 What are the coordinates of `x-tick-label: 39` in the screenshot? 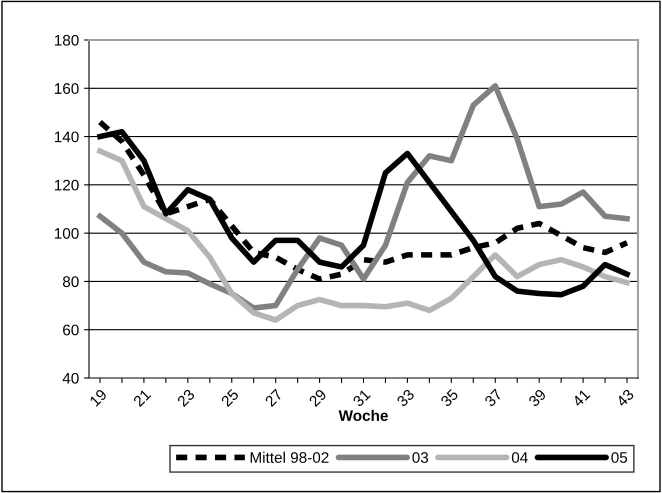 It's located at (537, 398).